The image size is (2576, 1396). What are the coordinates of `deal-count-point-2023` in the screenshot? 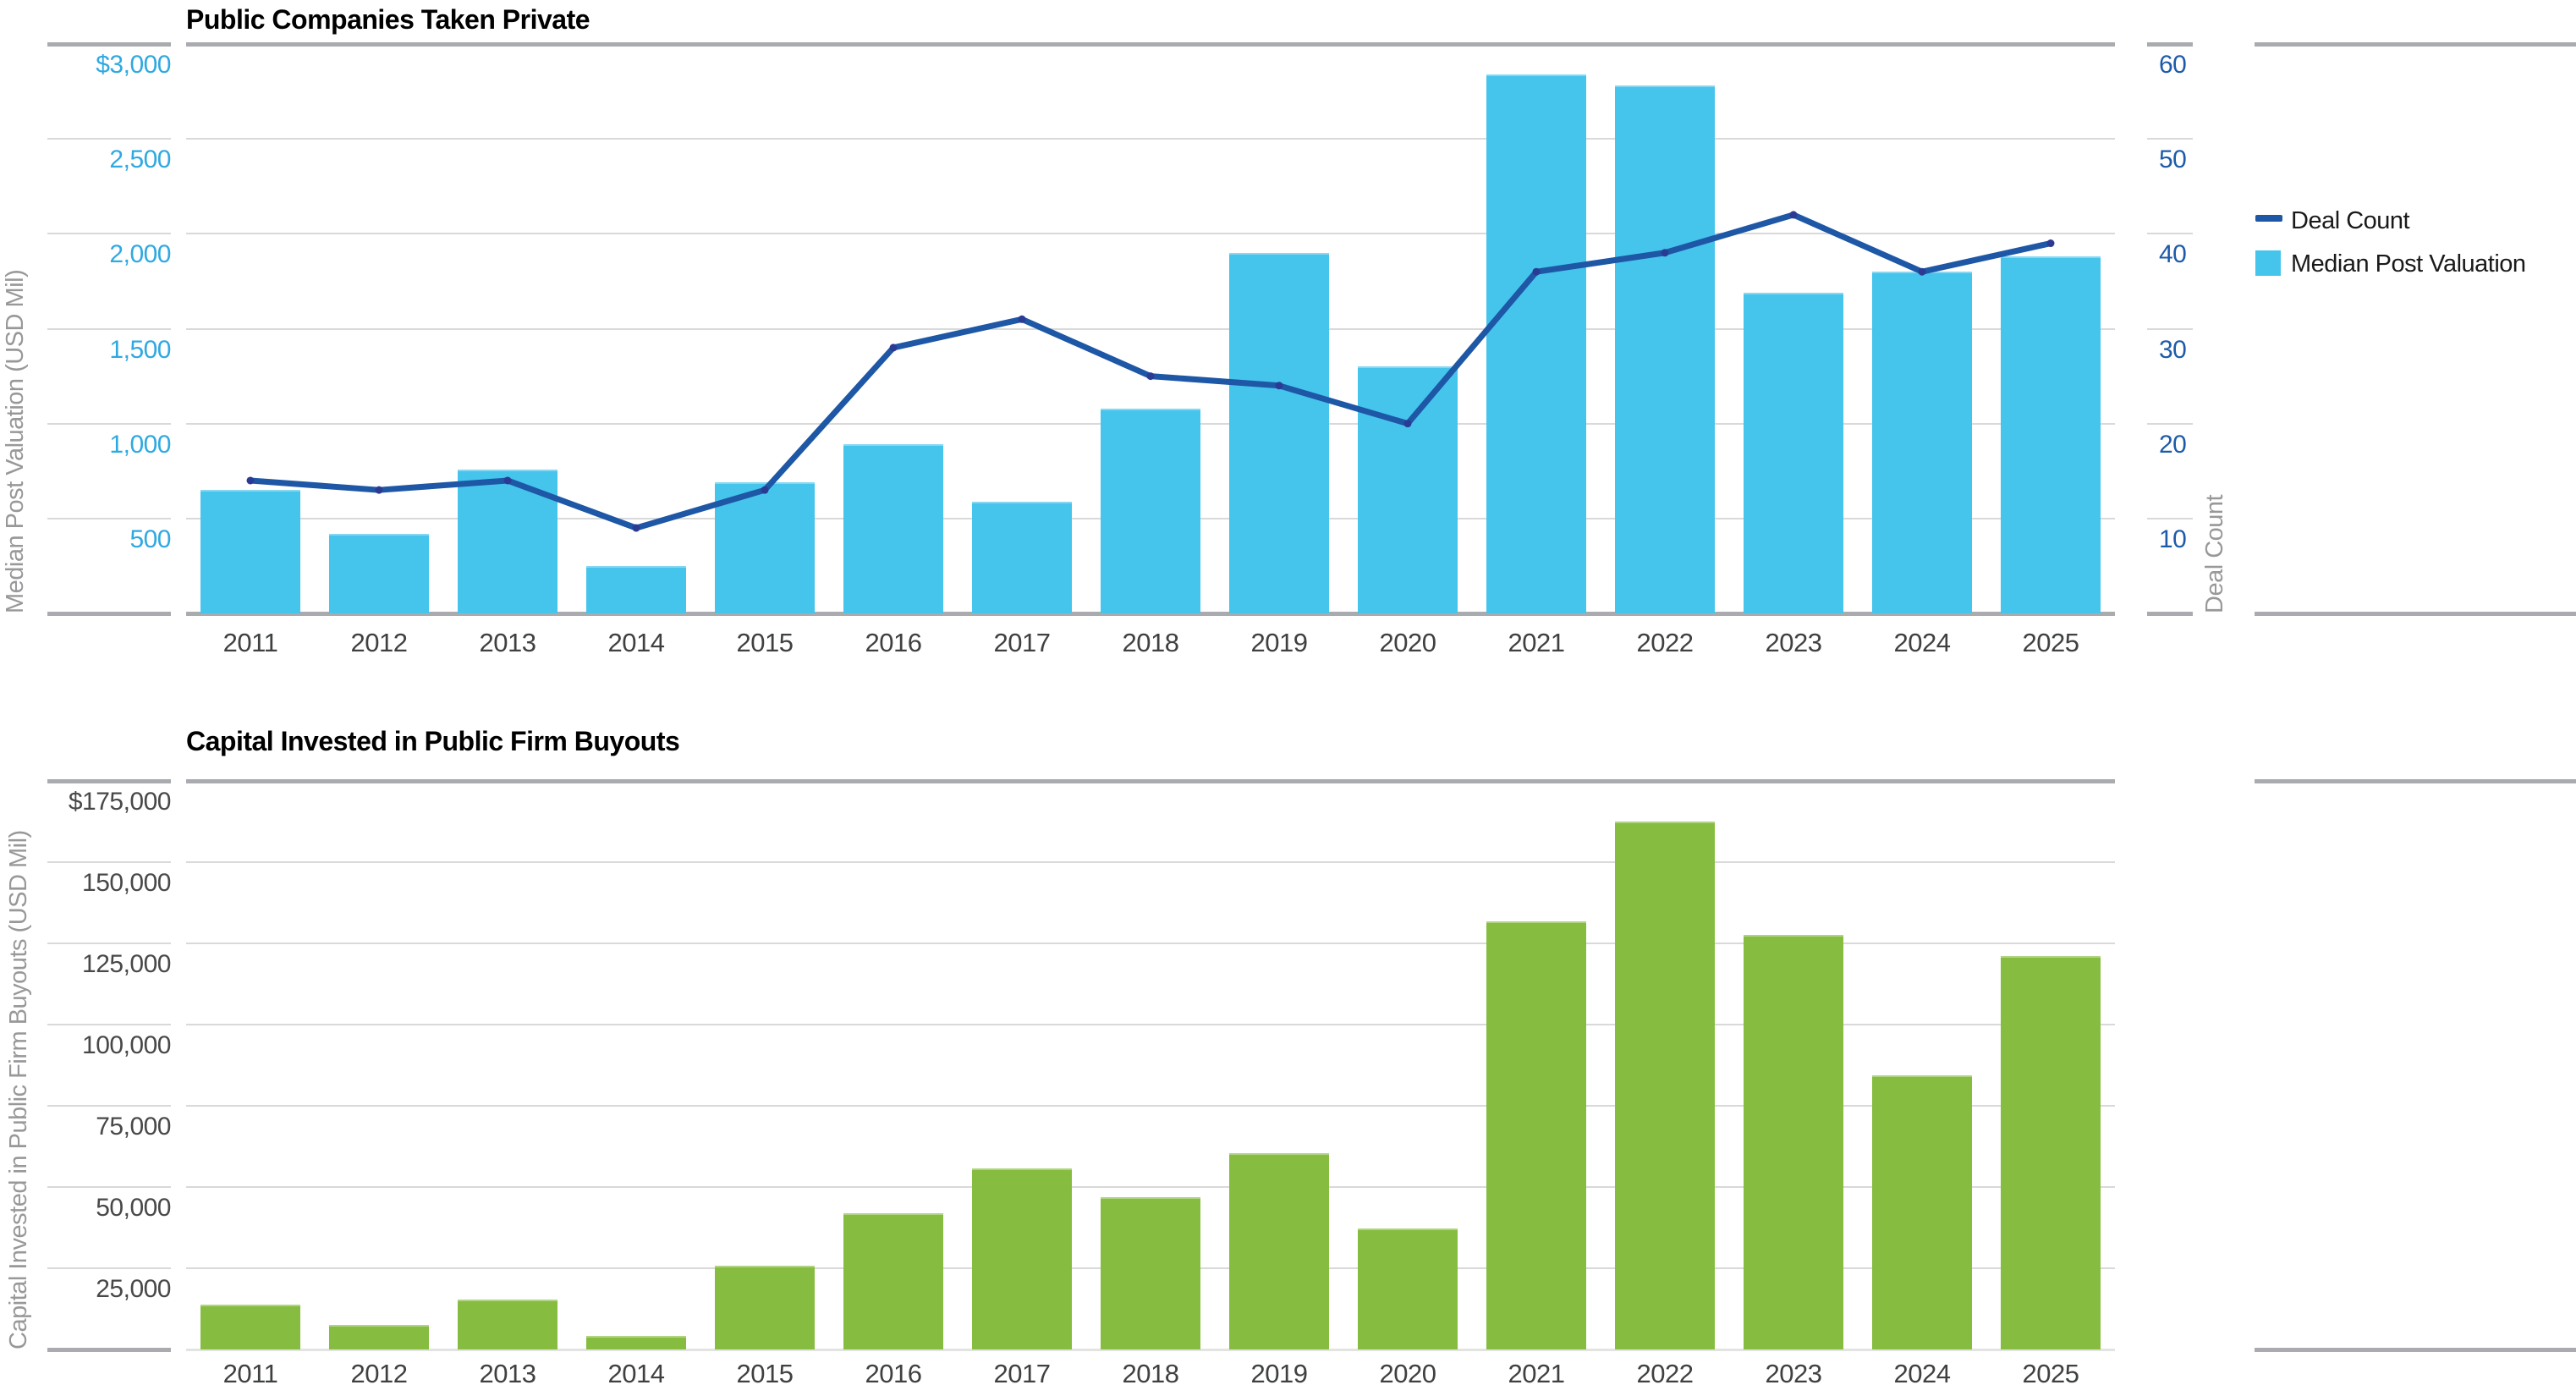 It's located at (1793, 215).